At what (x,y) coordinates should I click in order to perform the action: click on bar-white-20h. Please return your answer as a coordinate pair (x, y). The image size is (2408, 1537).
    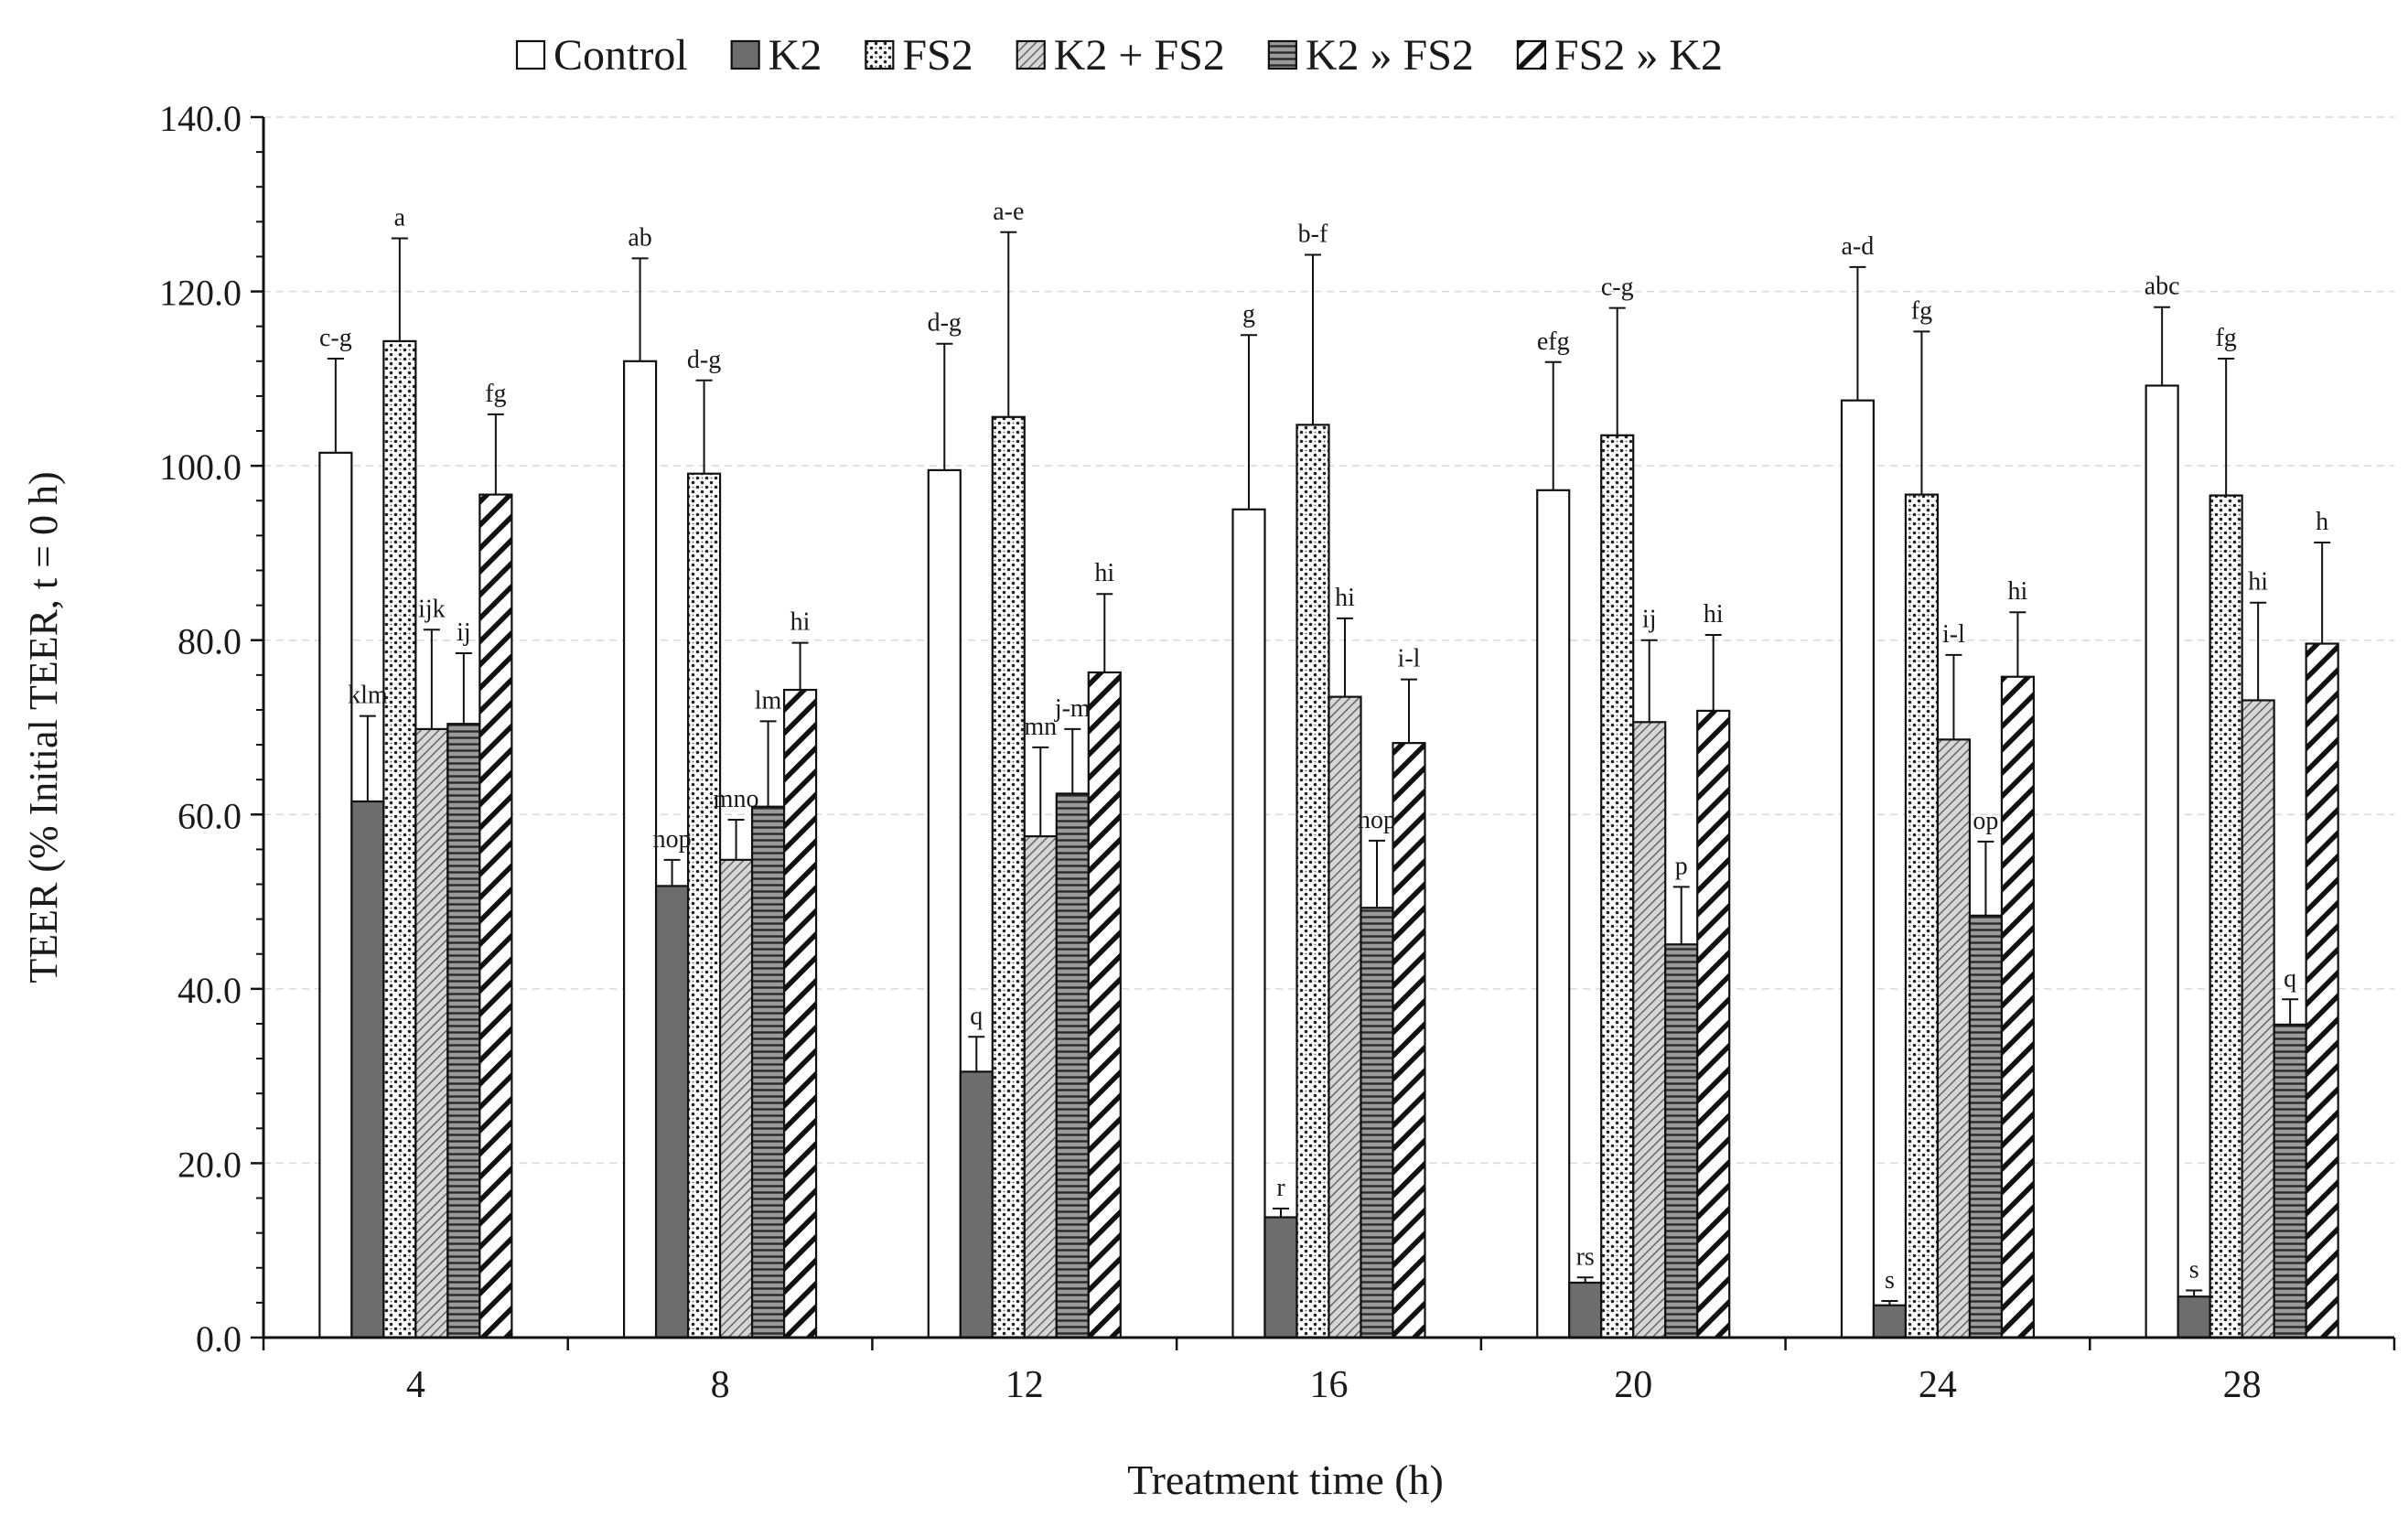
    Looking at the image, I should click on (1553, 914).